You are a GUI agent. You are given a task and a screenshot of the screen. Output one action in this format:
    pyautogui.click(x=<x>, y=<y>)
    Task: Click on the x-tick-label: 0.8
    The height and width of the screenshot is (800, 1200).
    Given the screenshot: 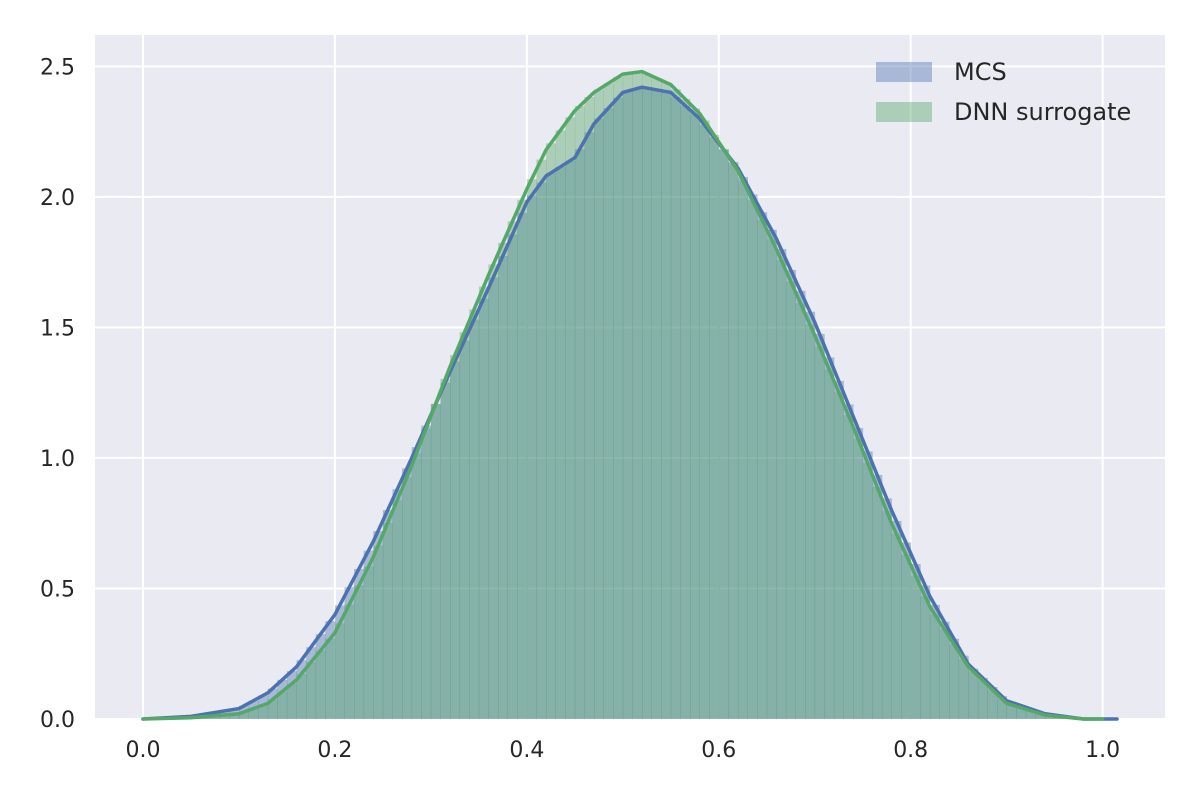 What is the action you would take?
    pyautogui.click(x=910, y=750)
    